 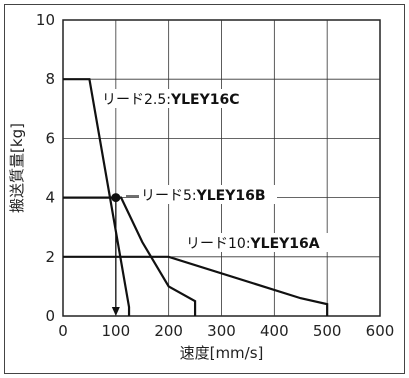 I want to click on x-tick-label: 200, so click(x=168, y=331).